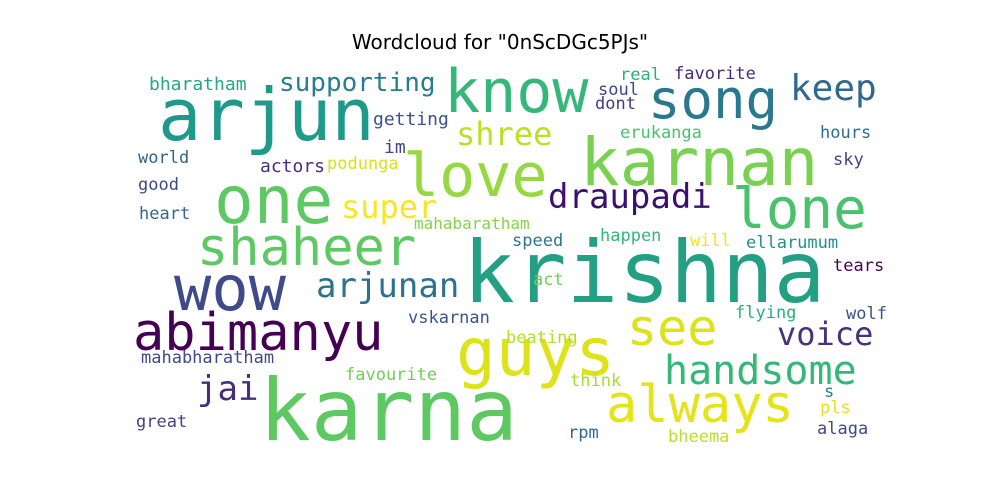 This screenshot has height=500, width=1000. I want to click on word-karnan: karnan, so click(699, 162).